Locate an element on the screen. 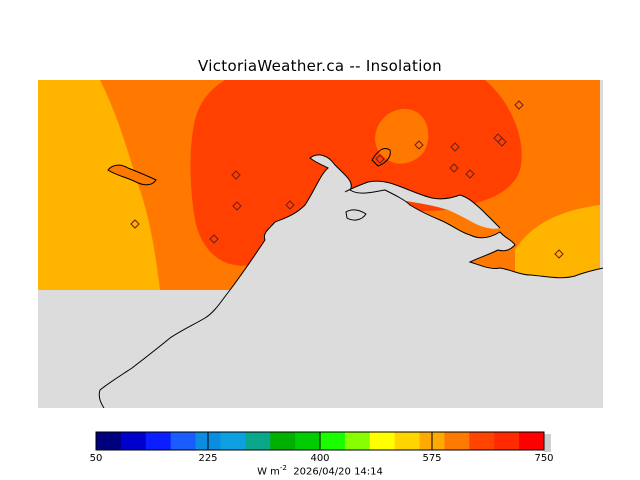 The height and width of the screenshot is (480, 640). units-and-timestamp: W m-2 2026/04/20 14:14 is located at coordinates (320, 470).